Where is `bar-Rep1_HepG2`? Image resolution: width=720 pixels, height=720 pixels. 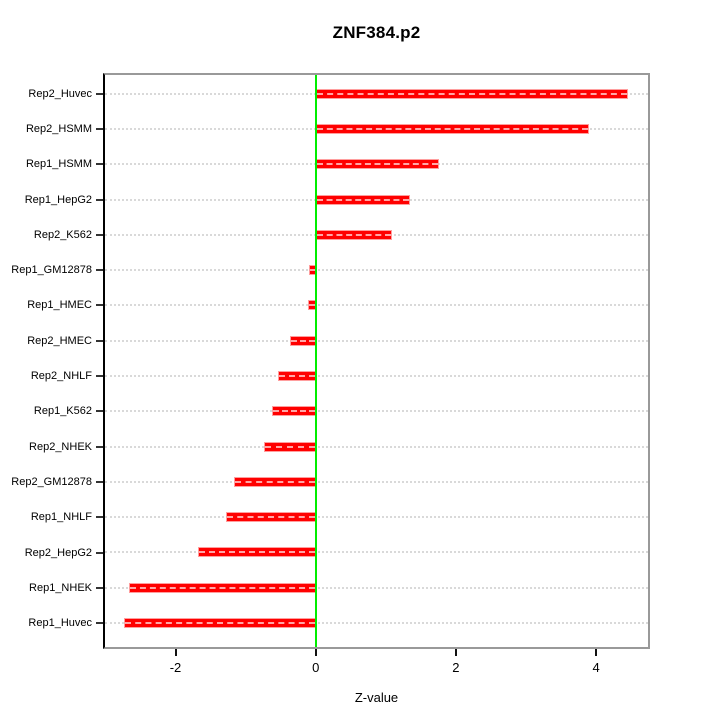
bar-Rep1_HepG2 is located at coordinates (362, 199).